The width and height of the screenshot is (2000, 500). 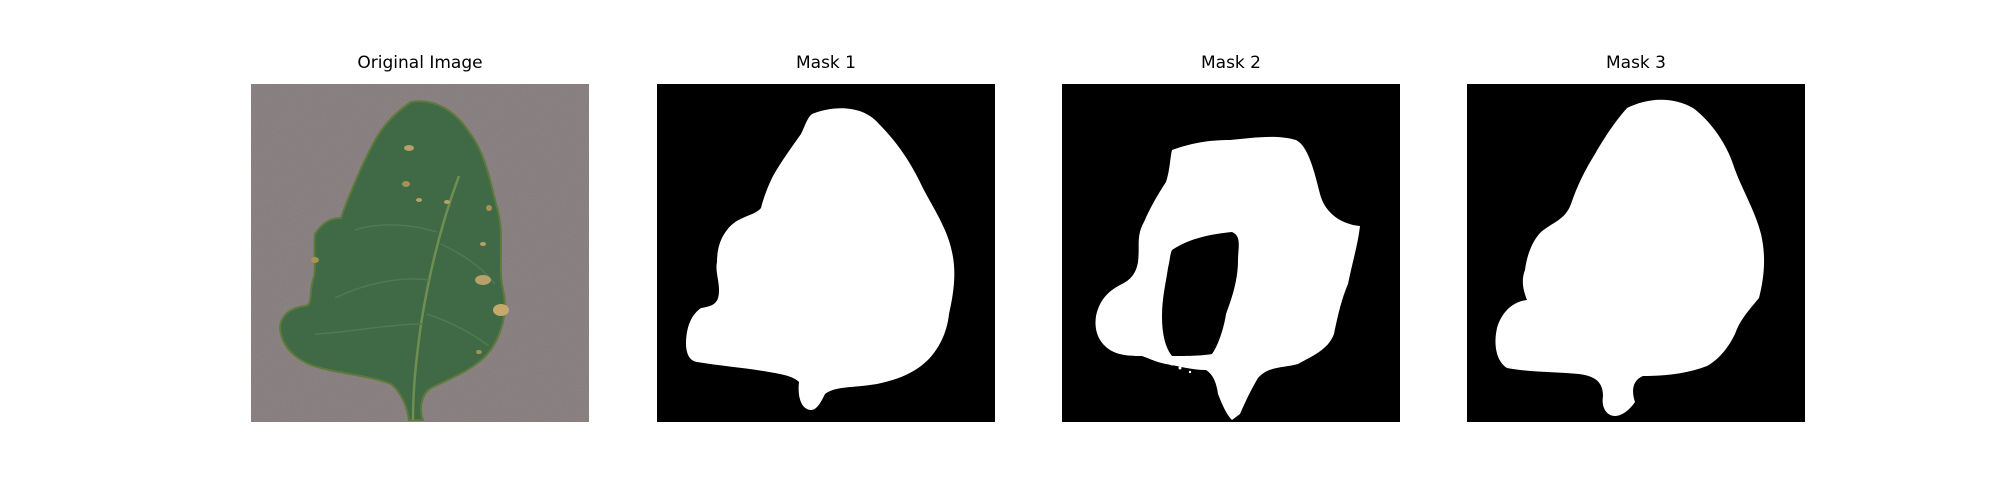 What do you see at coordinates (1635, 63) in the screenshot?
I see `mask-3-title: Mask 3` at bounding box center [1635, 63].